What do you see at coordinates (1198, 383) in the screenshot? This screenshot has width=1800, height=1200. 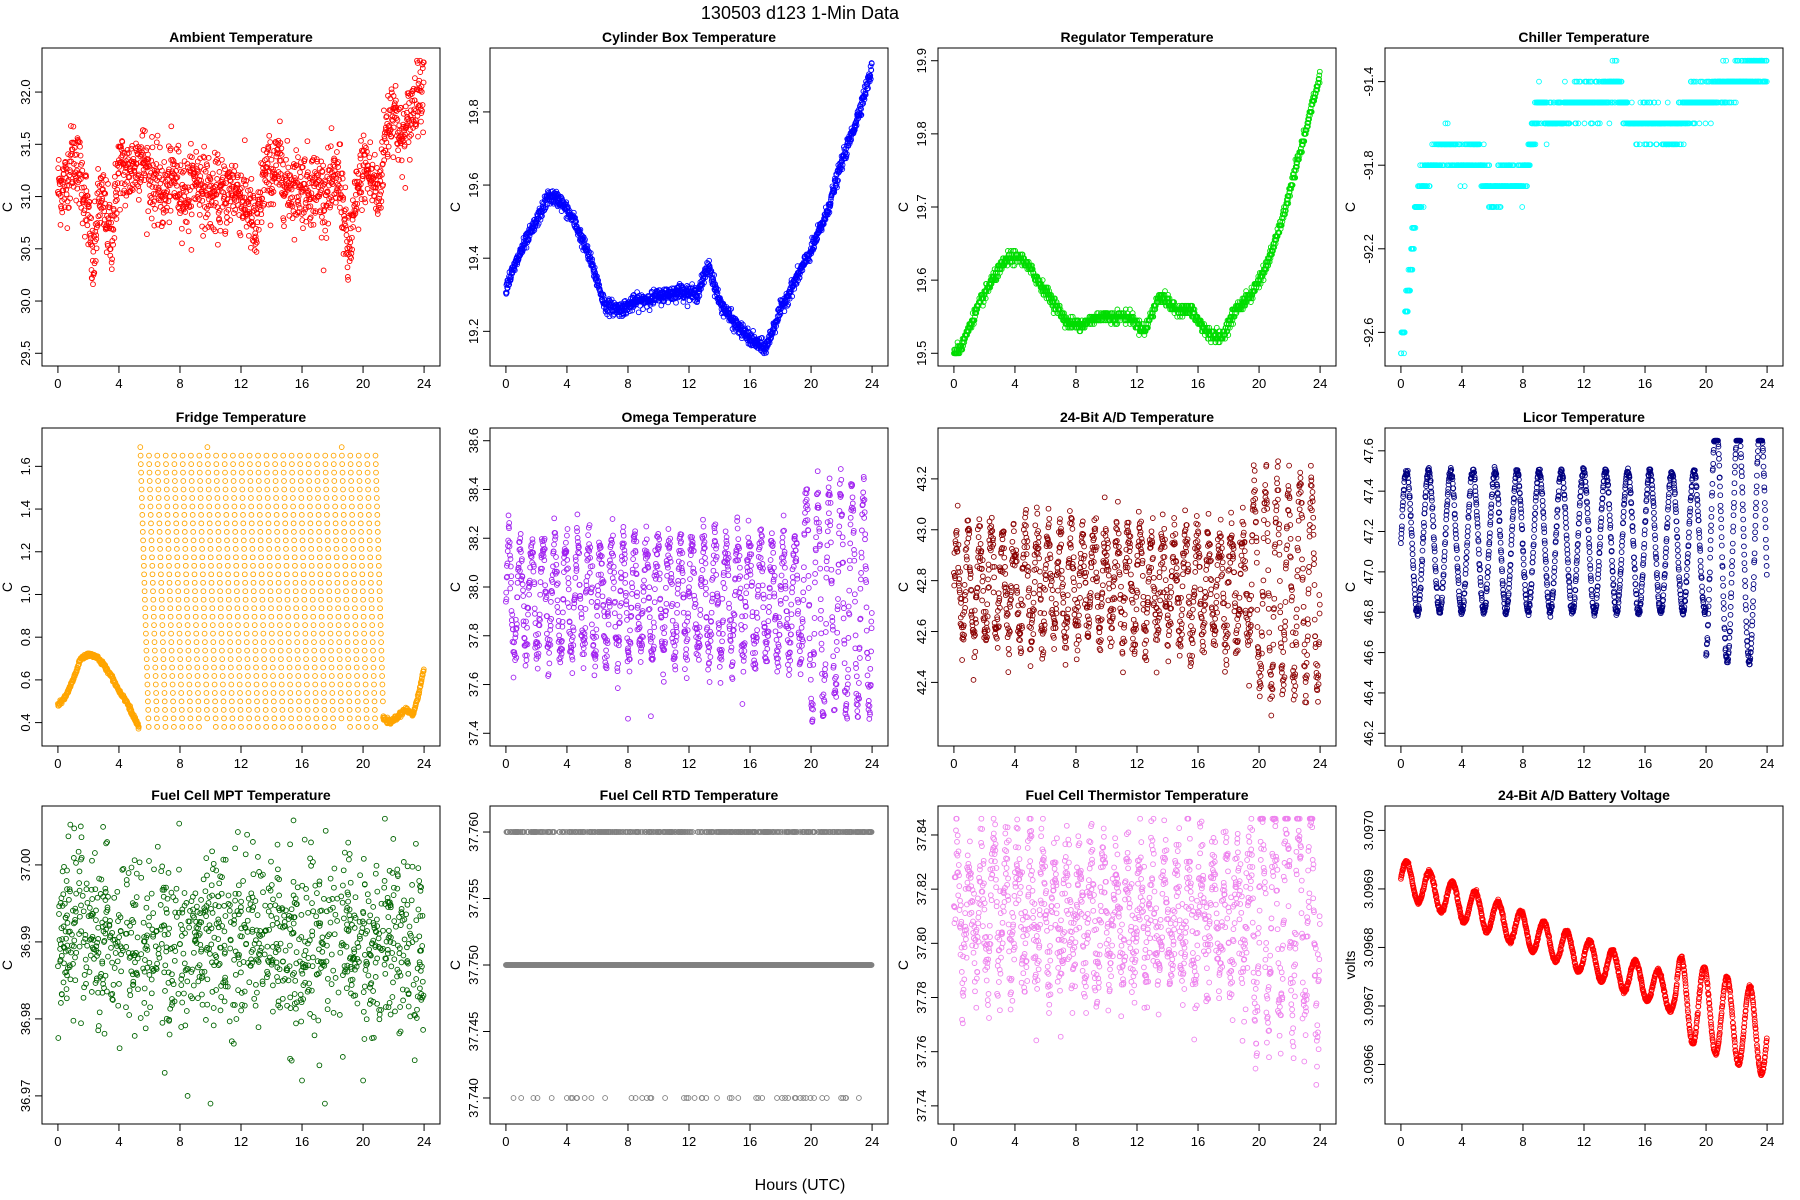 I see `x-tick-label: 16` at bounding box center [1198, 383].